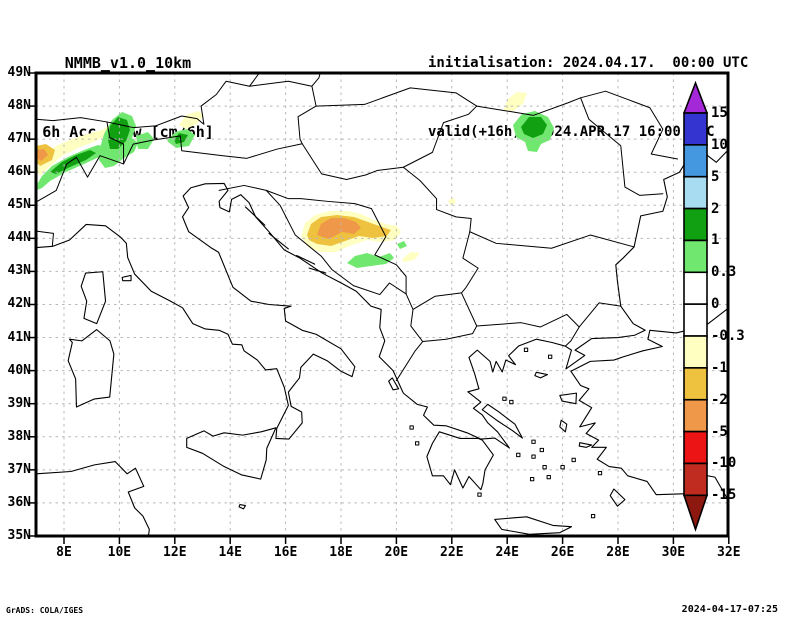  I want to click on lon-tick-label: 26E, so click(562, 552).